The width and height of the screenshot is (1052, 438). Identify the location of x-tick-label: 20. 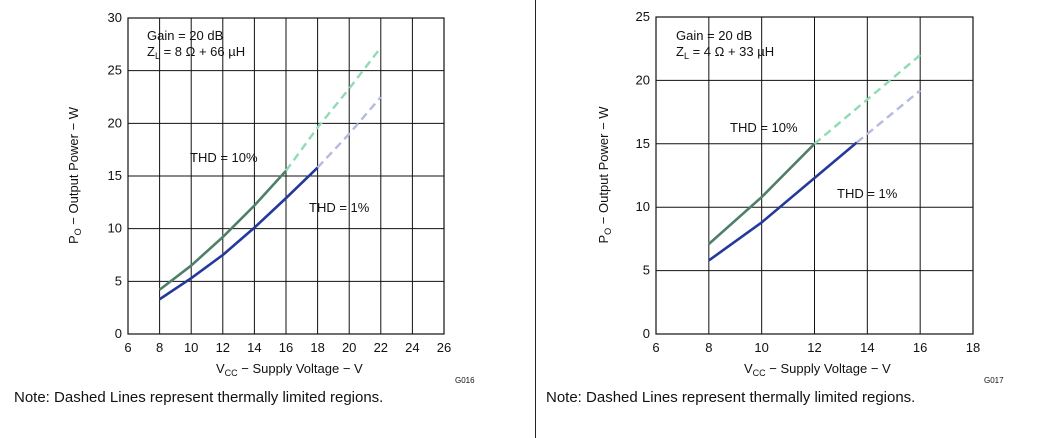
(349, 347).